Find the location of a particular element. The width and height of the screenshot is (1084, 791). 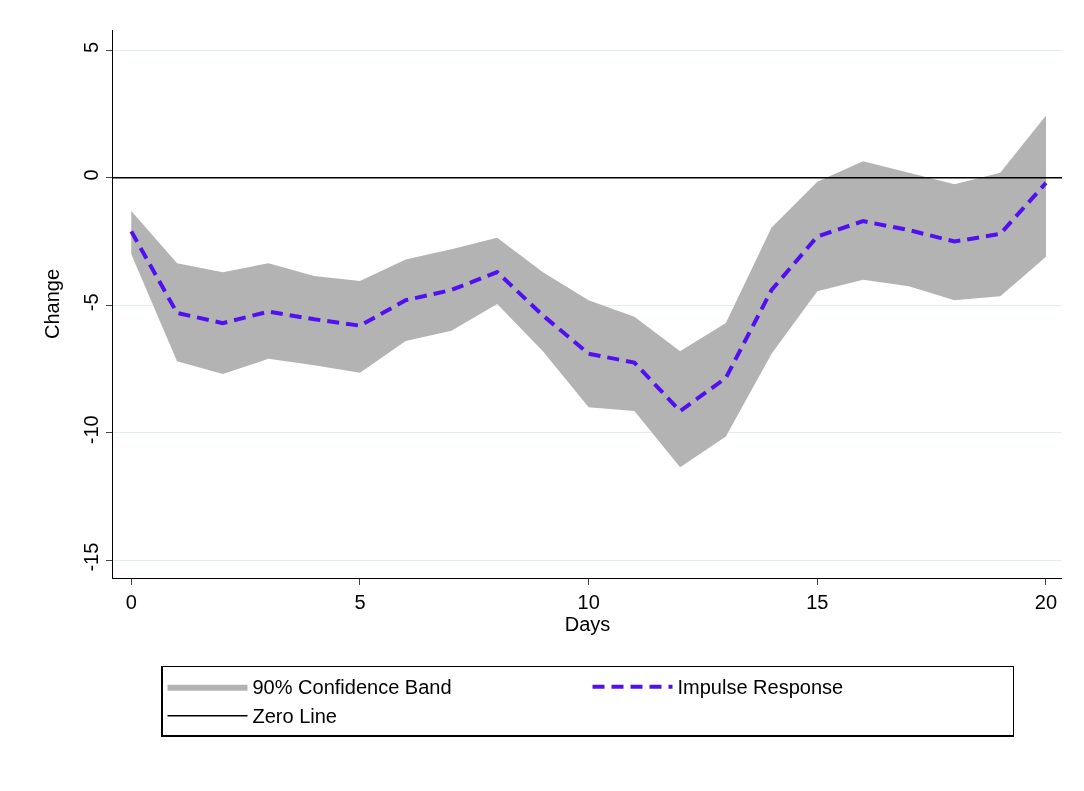

legend-label: Impulse Response is located at coordinates (760, 687).